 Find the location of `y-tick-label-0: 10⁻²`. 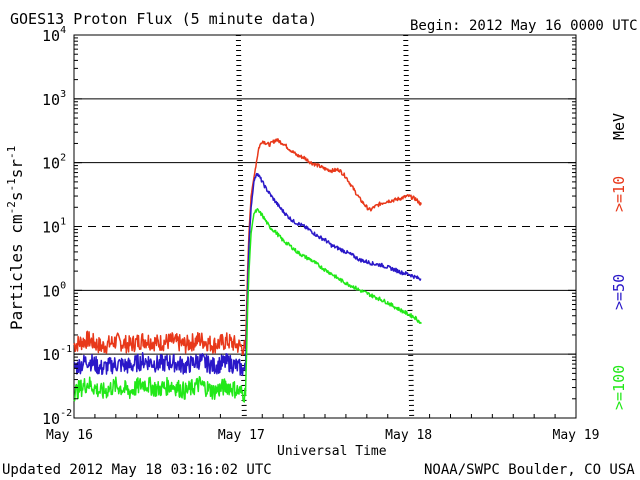

y-tick-label-0: 10⁻² is located at coordinates (57, 418).